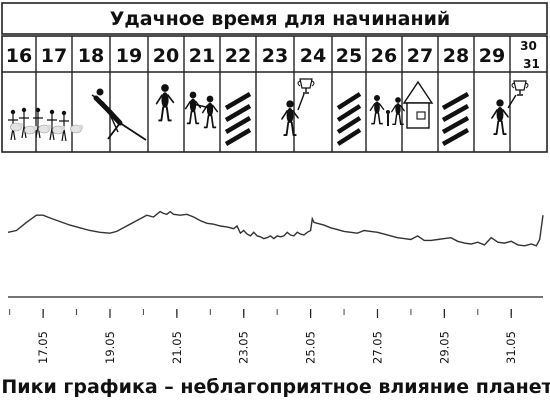  I want to click on people-with-sheep-icon, so click(46, 124).